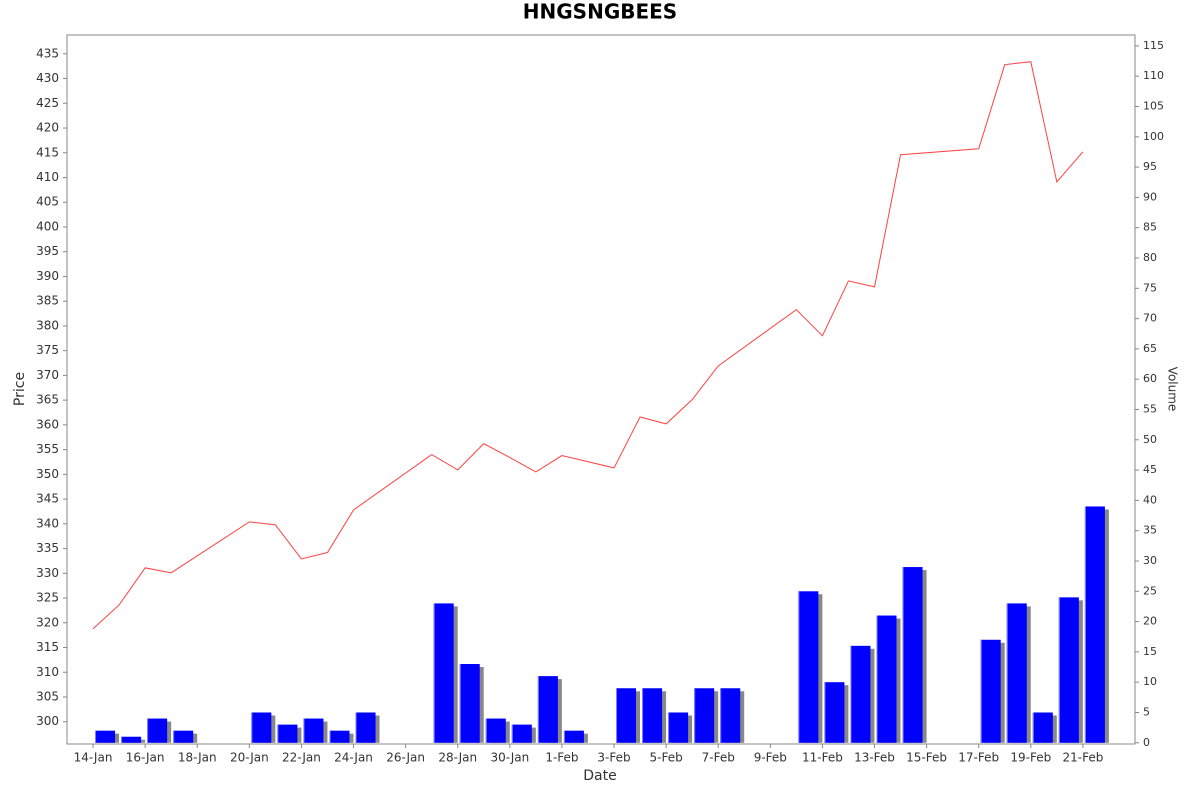  Describe the element at coordinates (561, 758) in the screenshot. I see `x-tick-label: 1-Feb` at that location.